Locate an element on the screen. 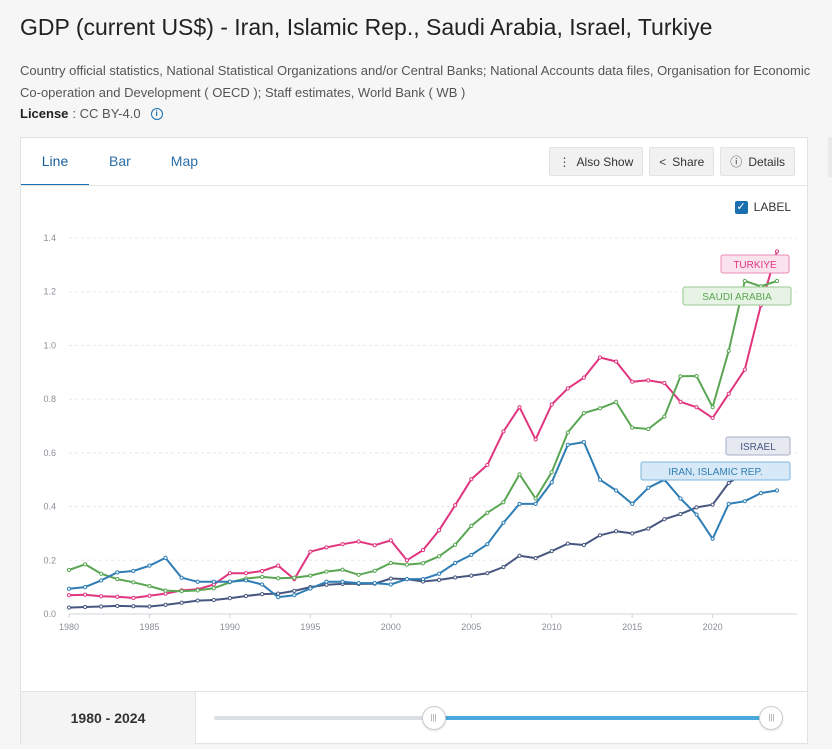 Image resolution: width=832 pixels, height=749 pixels. x-tick-label: 2010 is located at coordinates (552, 627).